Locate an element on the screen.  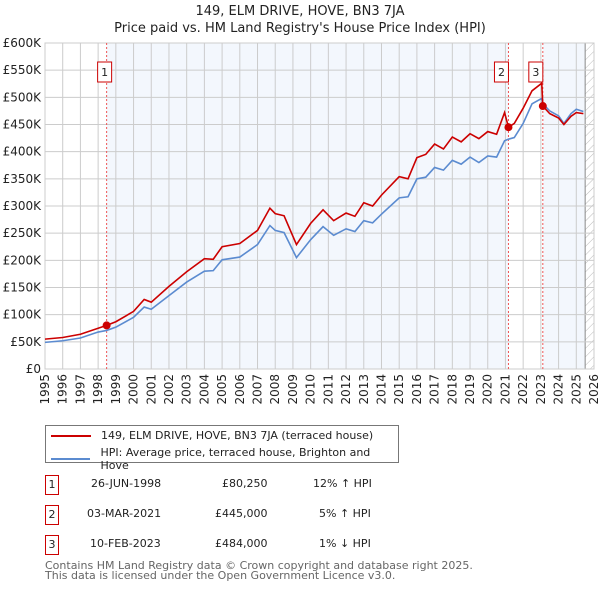
x-tick-label: 2016 is located at coordinates (417, 389).